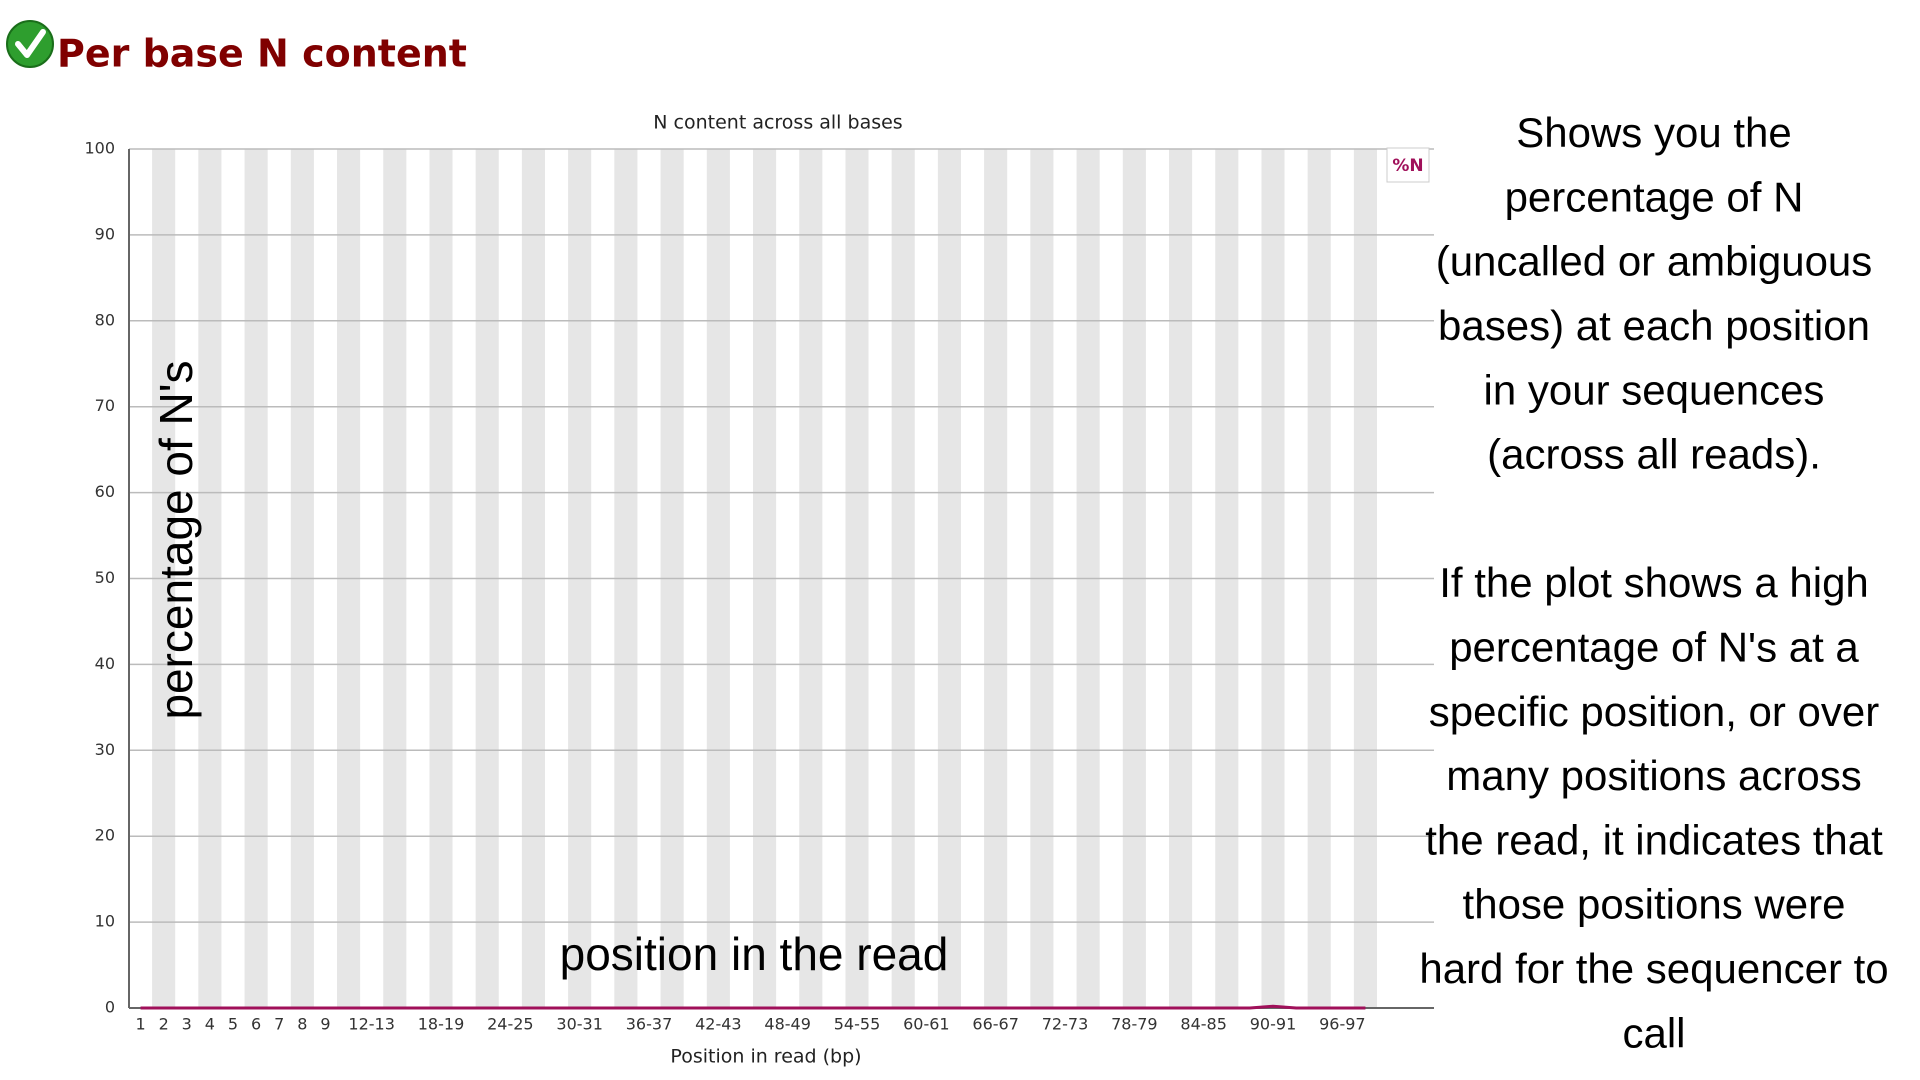 This screenshot has width=1920, height=1080. Describe the element at coordinates (857, 1024) in the screenshot. I see `x-tick-label: 54-55` at that location.